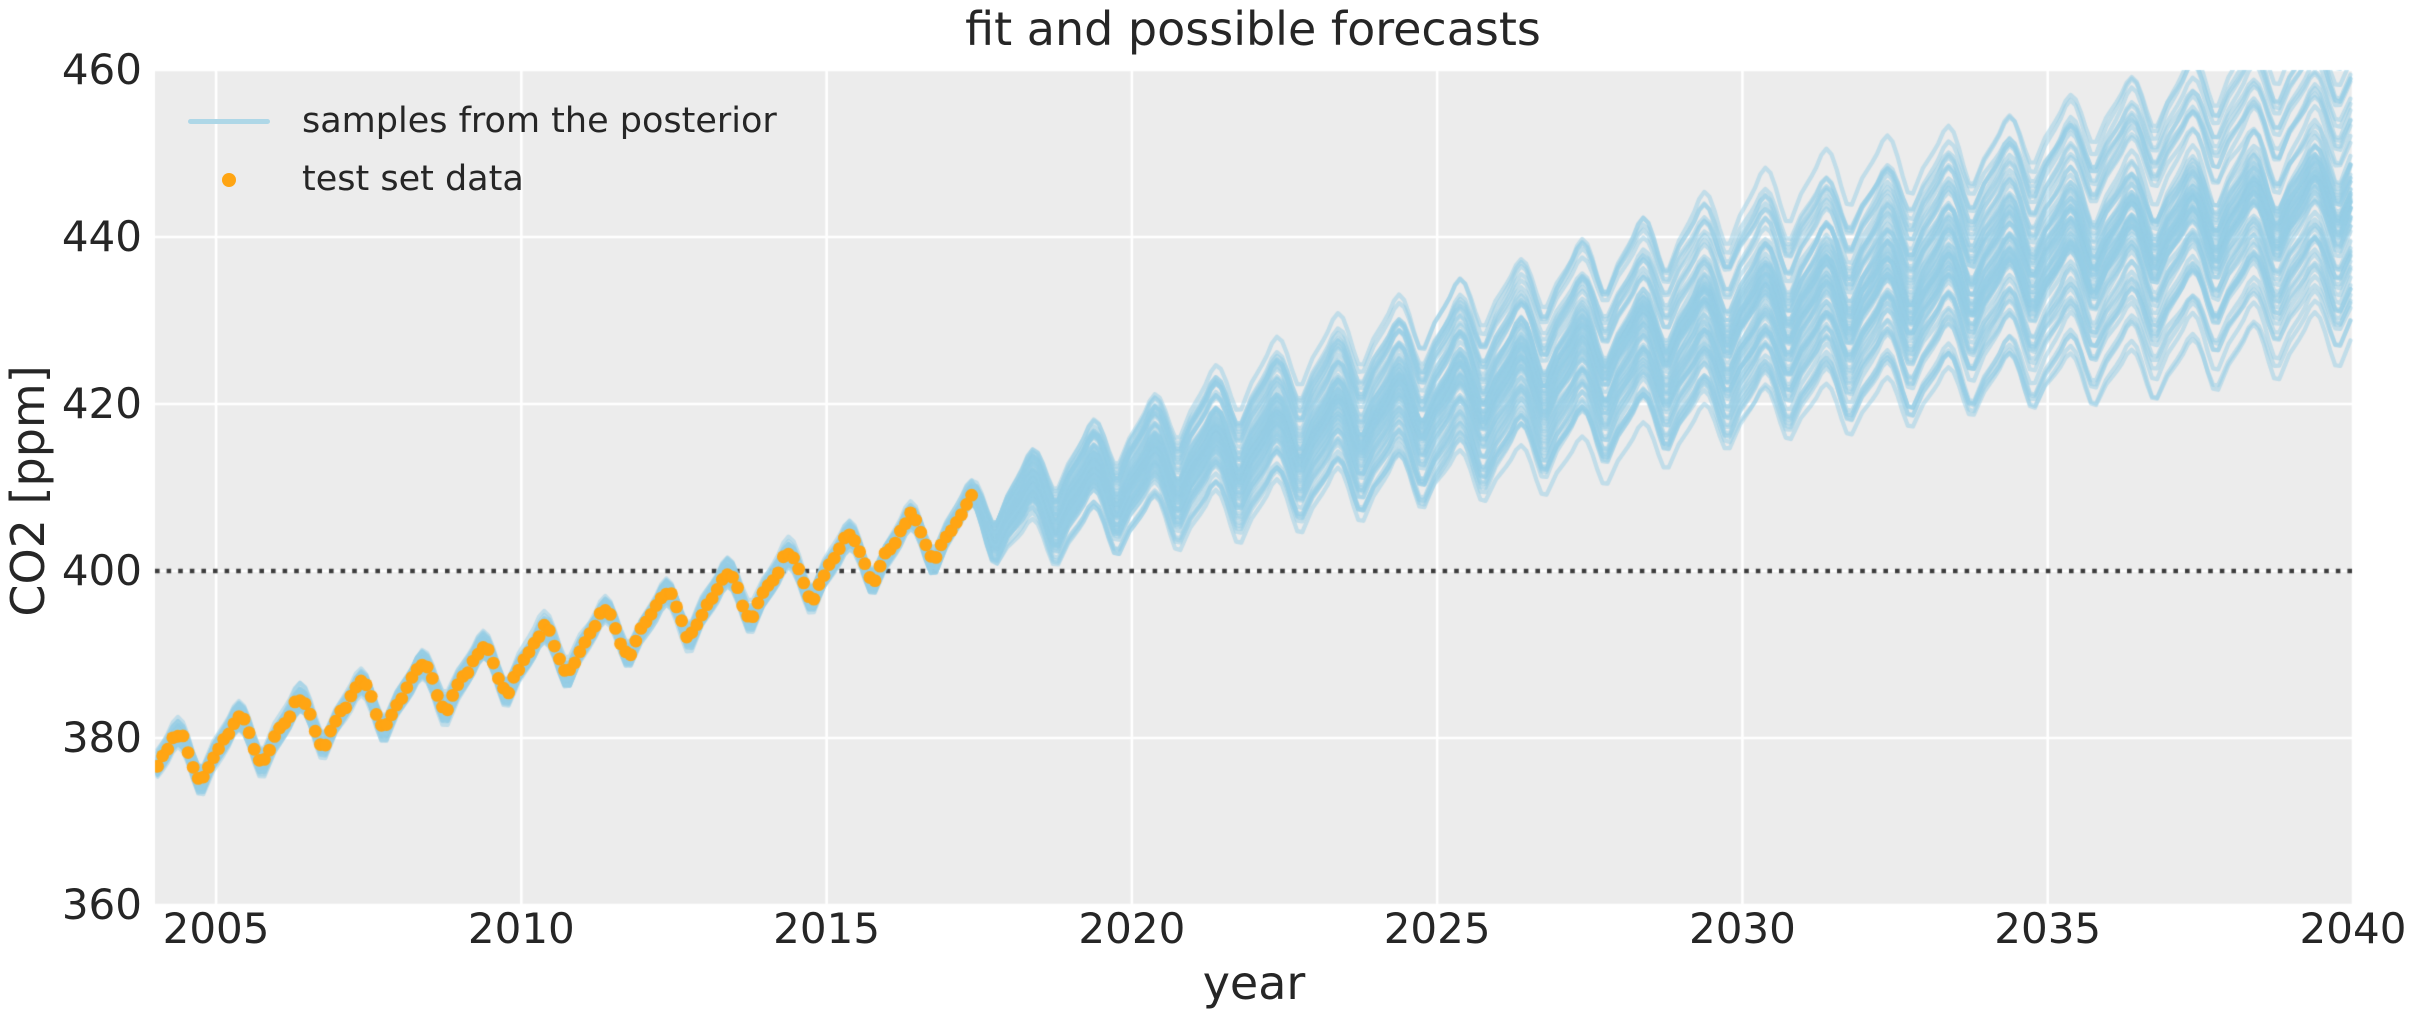 This screenshot has height=1023, width=2423. I want to click on y-axis-label: CO2 [ppm], so click(28, 491).